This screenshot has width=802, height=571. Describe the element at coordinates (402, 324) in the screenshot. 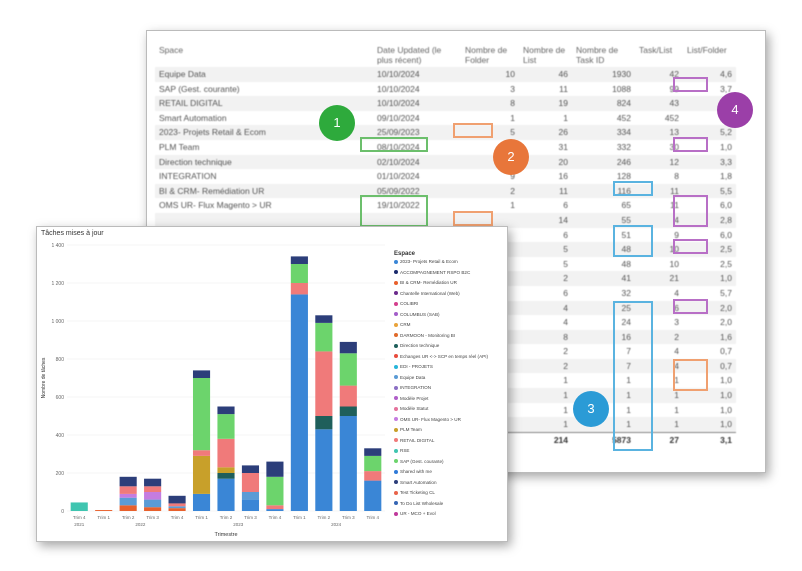

I see `legend-item: CRM` at that location.